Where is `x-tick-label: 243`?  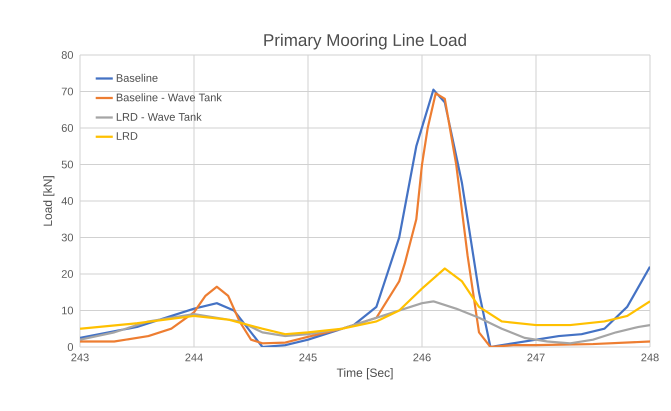 x-tick-label: 243 is located at coordinates (80, 358).